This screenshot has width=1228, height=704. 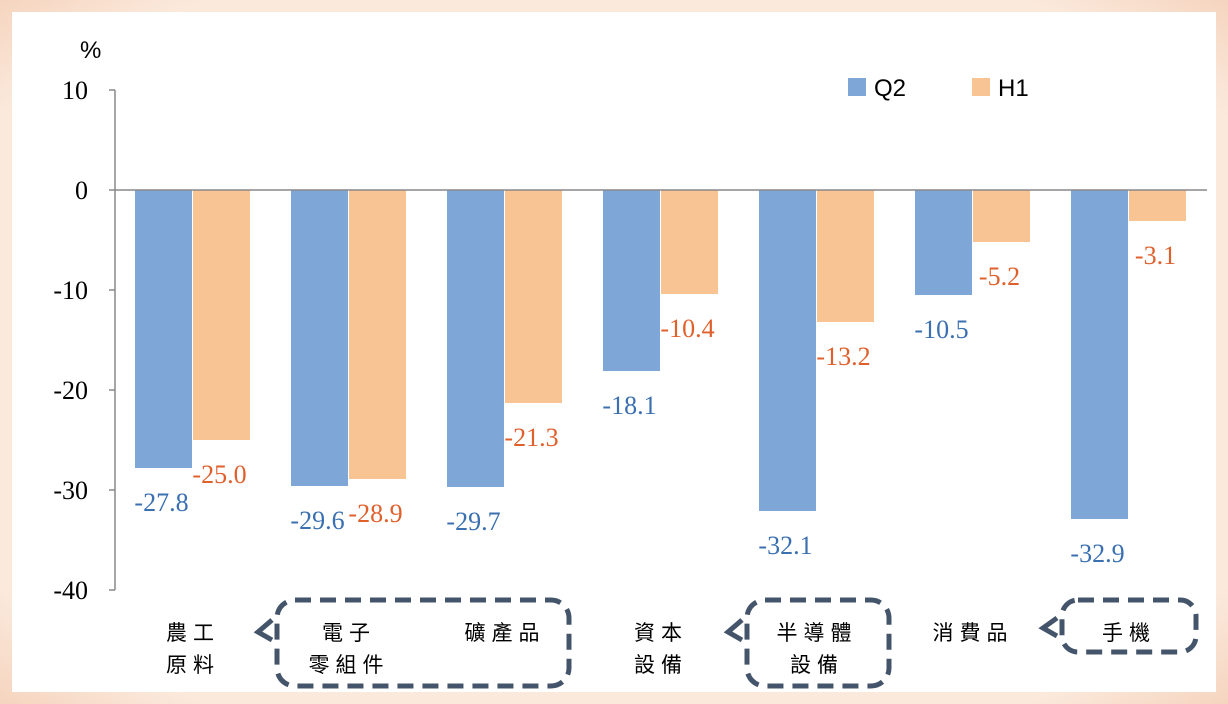 What do you see at coordinates (70, 290) in the screenshot?
I see `y-tick-label: -10` at bounding box center [70, 290].